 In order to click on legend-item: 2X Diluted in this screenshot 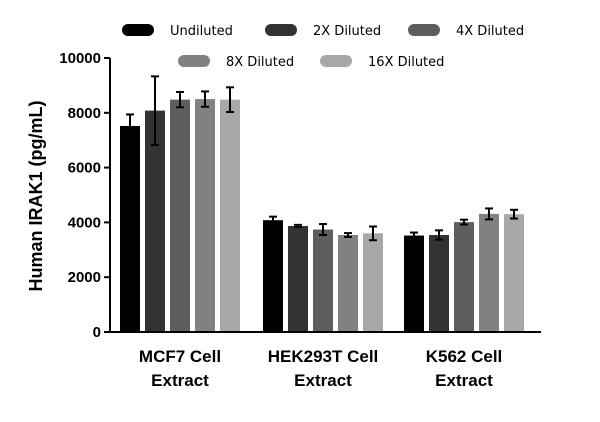, I will do `click(323, 31)`.